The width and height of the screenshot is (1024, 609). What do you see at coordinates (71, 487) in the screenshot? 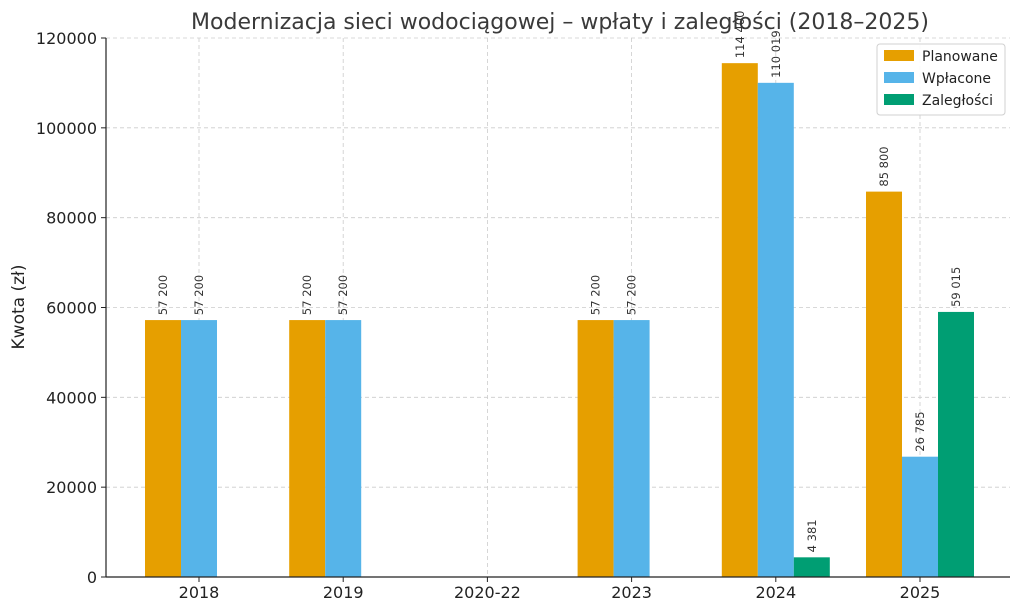
I see `y-tick-label: 20000` at bounding box center [71, 487].